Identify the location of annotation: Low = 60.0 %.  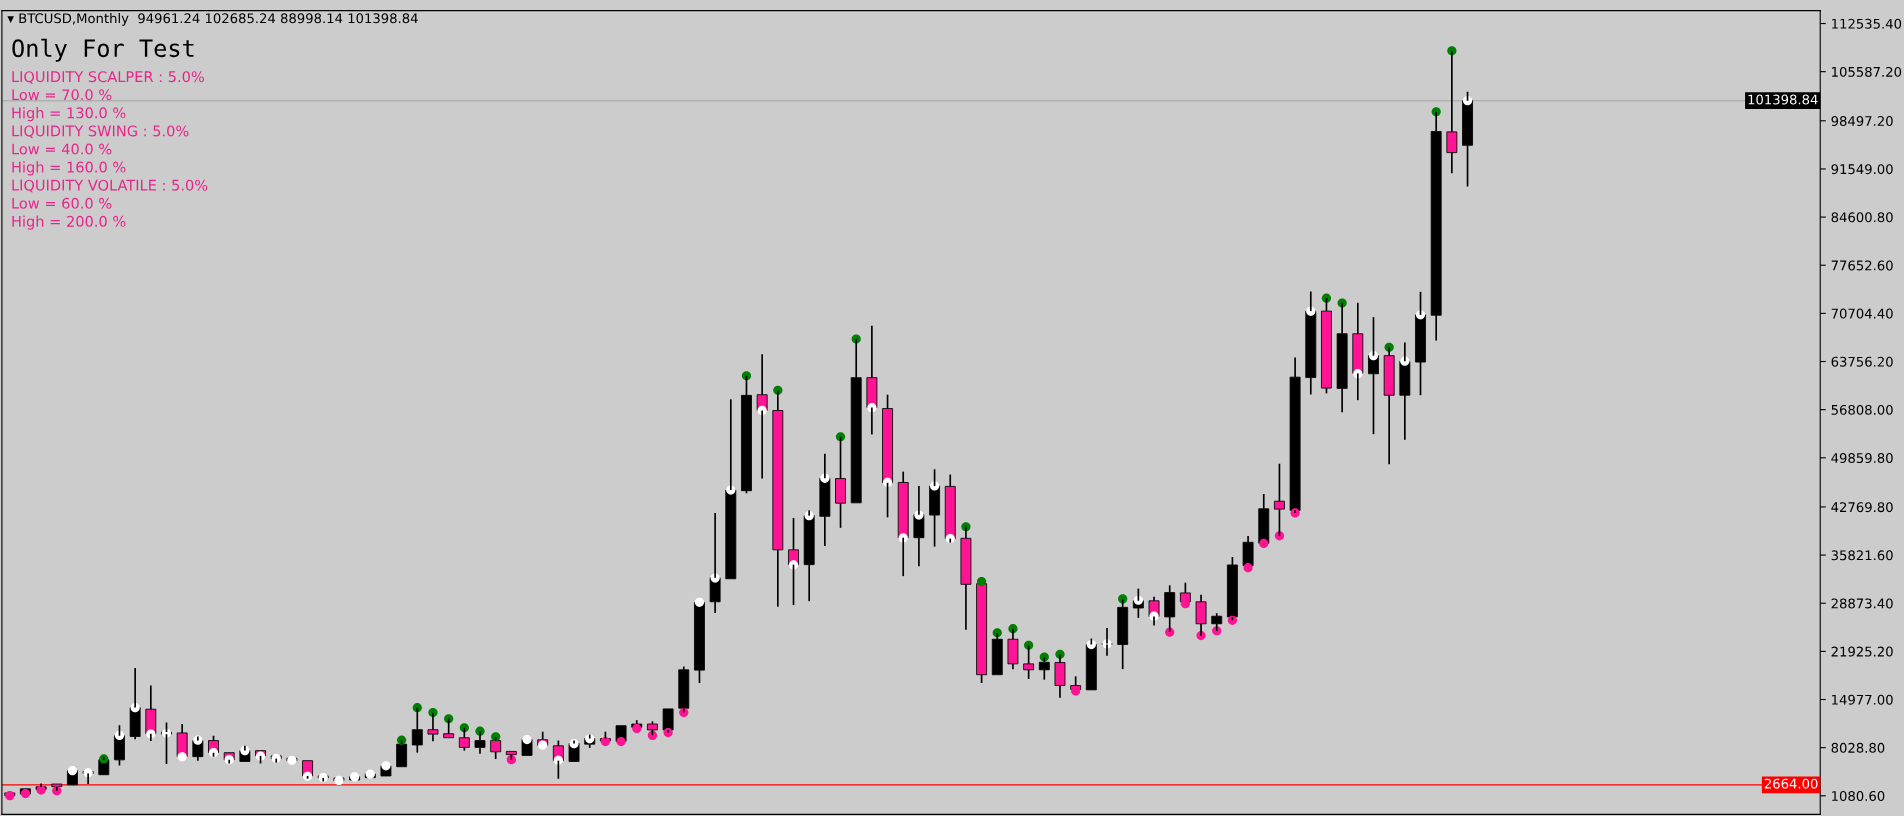
(62, 203).